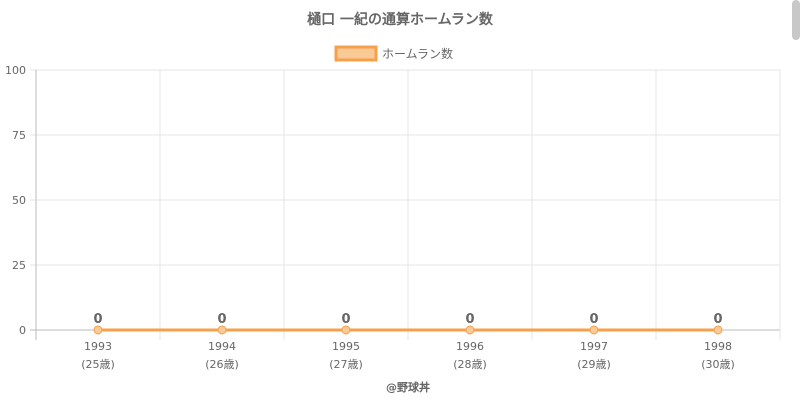  Describe the element at coordinates (408, 323) in the screenshot. I see `plot-area: 0 0 0 0 0 0` at that location.